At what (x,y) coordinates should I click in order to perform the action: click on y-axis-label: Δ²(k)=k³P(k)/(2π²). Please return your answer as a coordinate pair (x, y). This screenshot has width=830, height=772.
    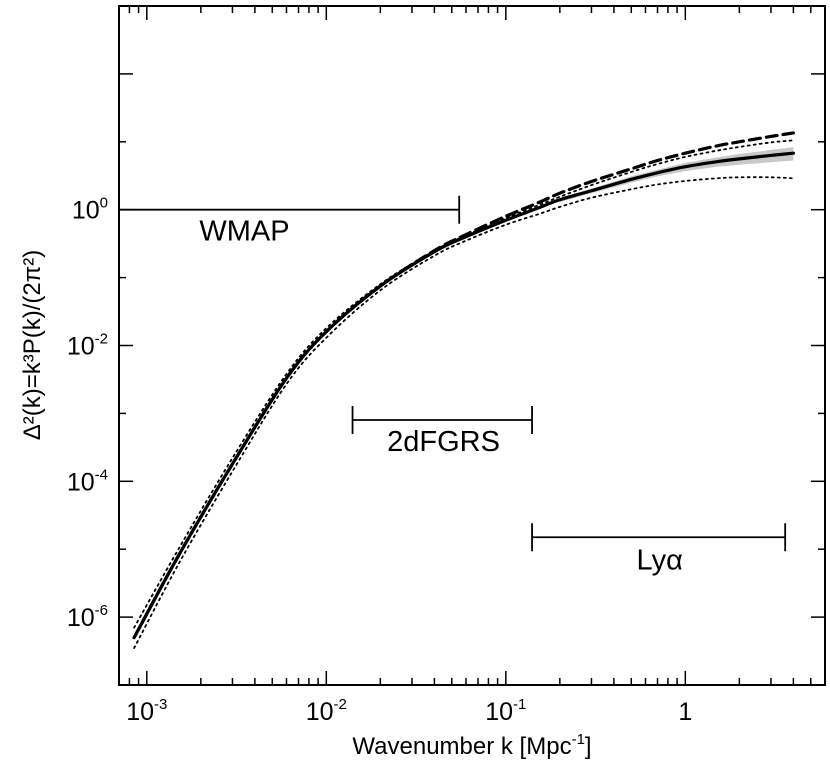
    Looking at the image, I should click on (32, 345).